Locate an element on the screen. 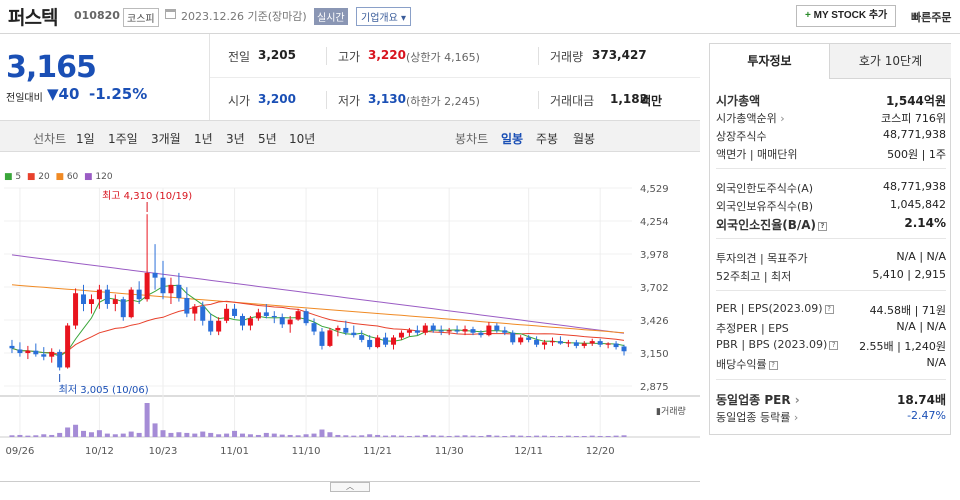 This screenshot has width=960, height=500. info-row-label-text: 투자의견 | 목표주가 is located at coordinates (762, 258).